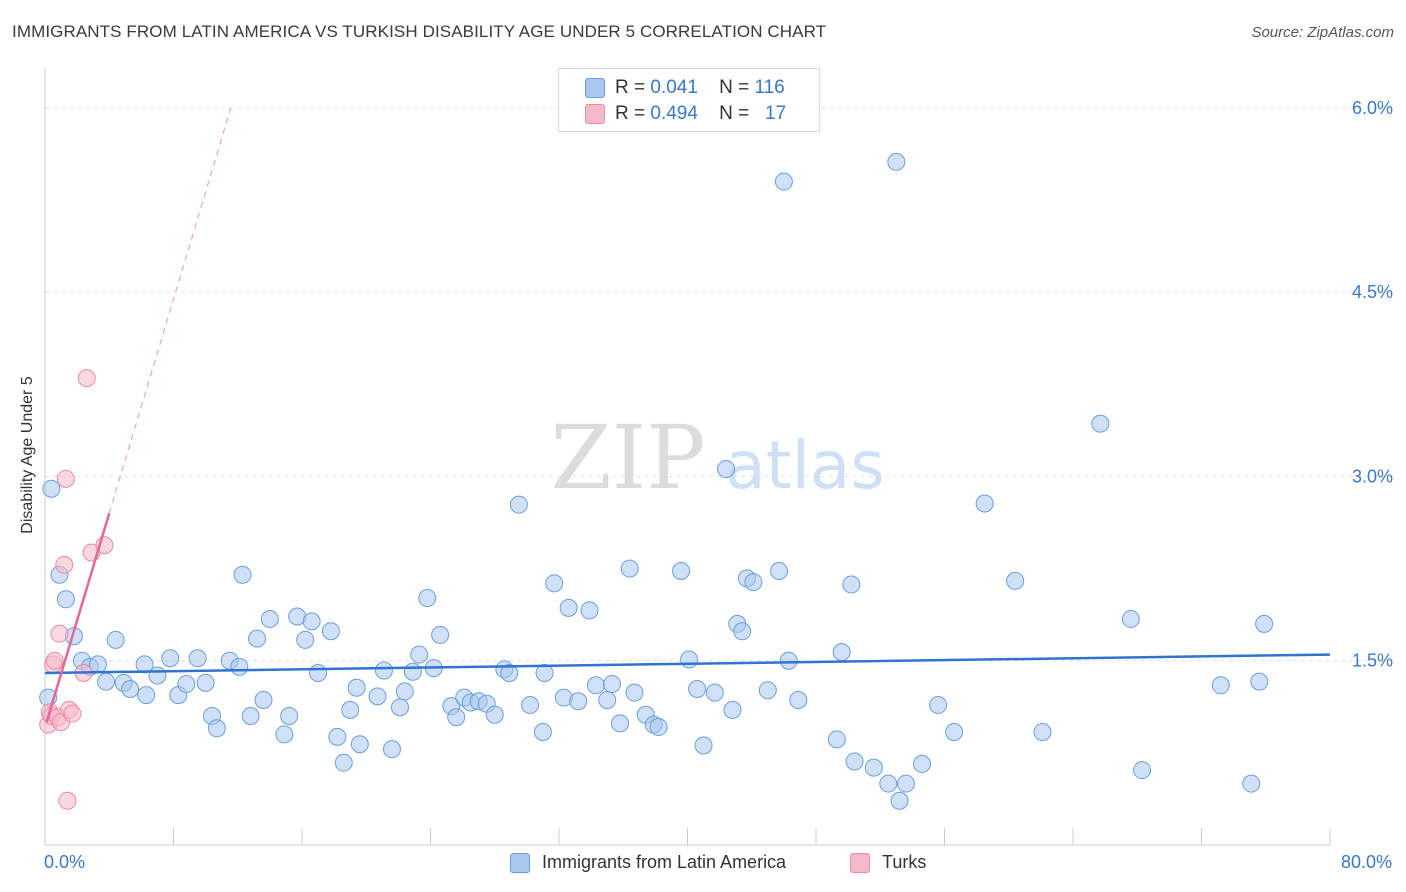  What do you see at coordinates (627, 457) in the screenshot?
I see `watermark-zip: ZIP` at bounding box center [627, 457].